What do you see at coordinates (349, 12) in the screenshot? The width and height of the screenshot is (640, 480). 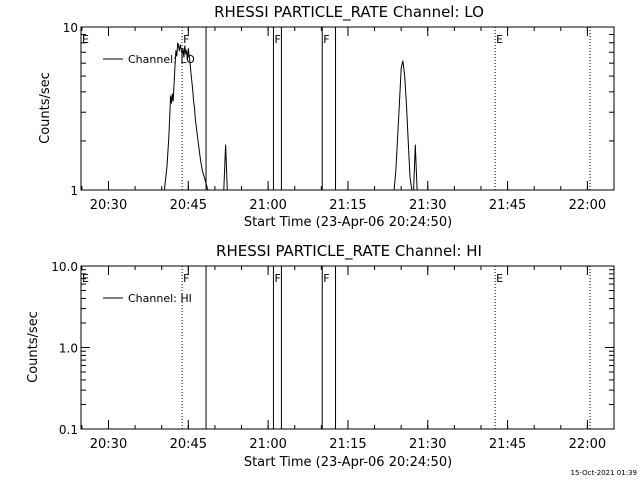 I see `chart-title-lo: RHESSI PARTICLE_RATE Channel: LO` at bounding box center [349, 12].